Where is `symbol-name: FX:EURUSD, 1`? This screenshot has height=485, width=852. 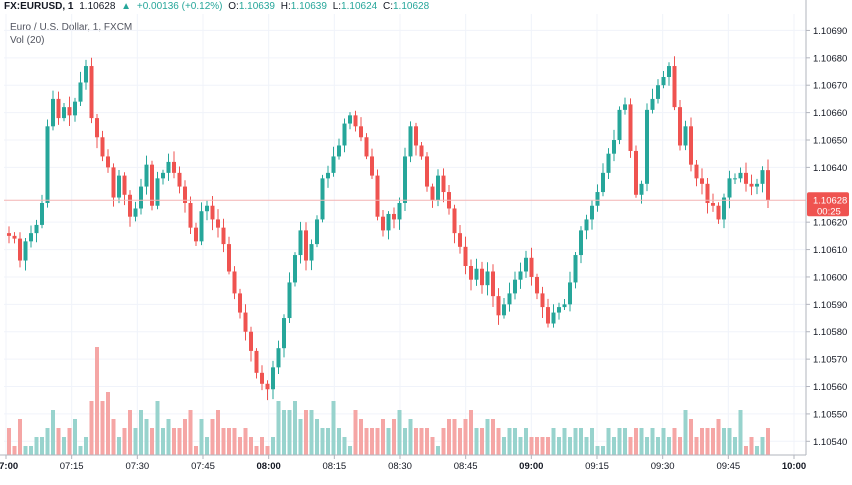 symbol-name: FX:EURUSD, 1 is located at coordinates (39, 6).